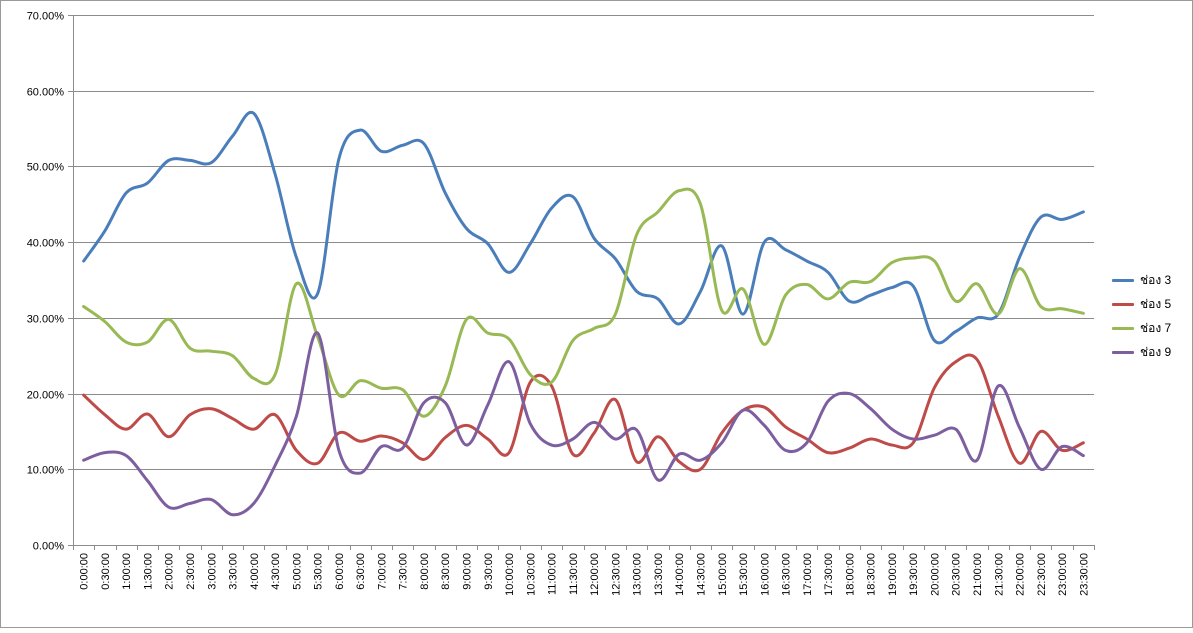 The image size is (1193, 633). I want to click on legend-item: ช่อง 7, so click(1151, 328).